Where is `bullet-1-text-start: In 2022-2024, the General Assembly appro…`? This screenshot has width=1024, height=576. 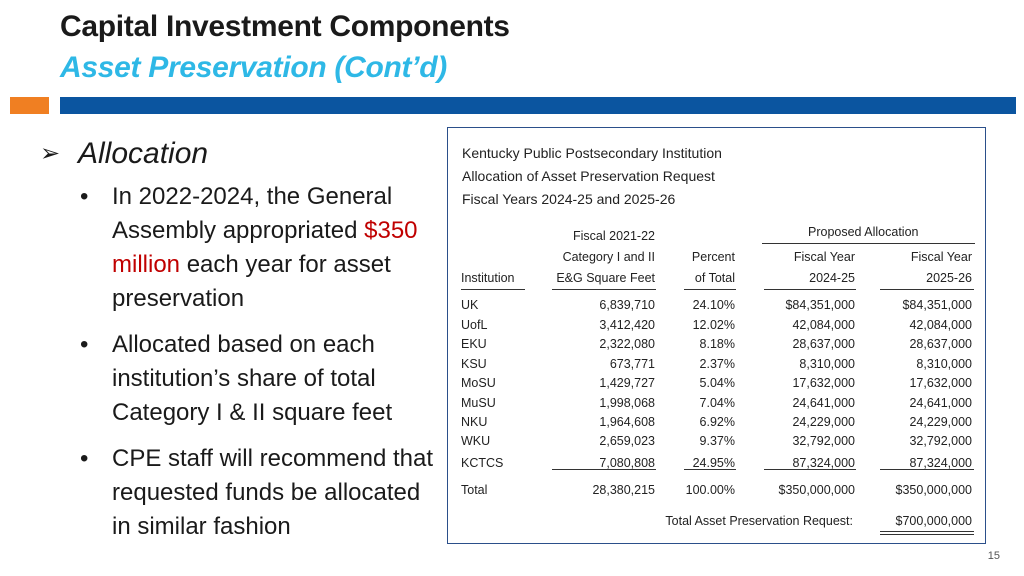 bullet-1-text-start: In 2022-2024, the General Assembly appro… is located at coordinates (252, 213).